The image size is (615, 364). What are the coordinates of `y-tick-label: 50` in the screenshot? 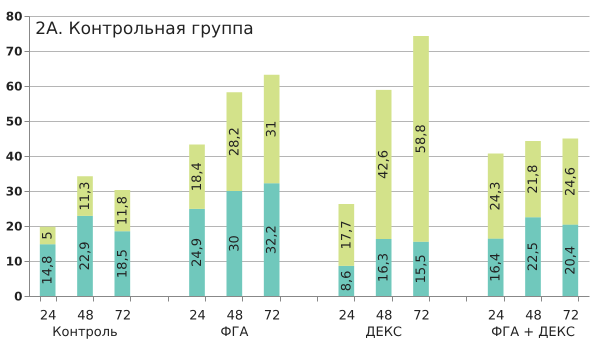 It's located at (14, 121).